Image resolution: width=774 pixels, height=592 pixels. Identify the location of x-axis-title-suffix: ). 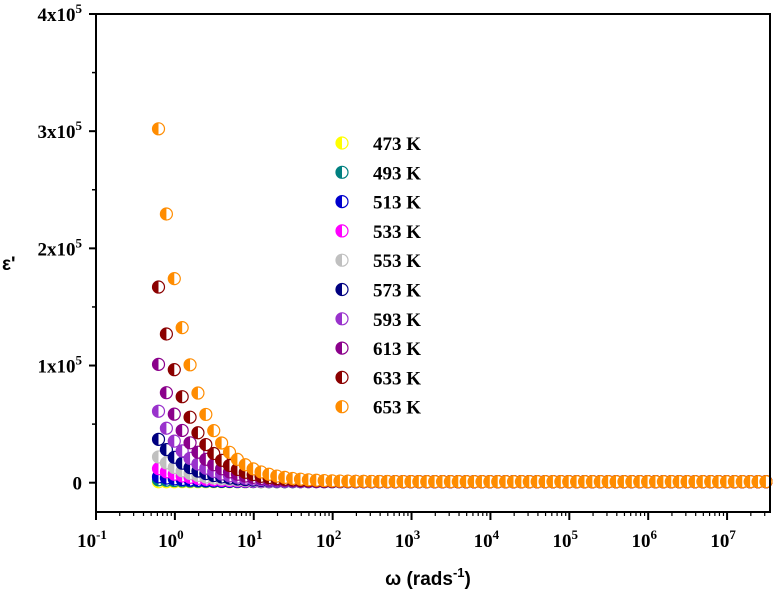
(468, 579).